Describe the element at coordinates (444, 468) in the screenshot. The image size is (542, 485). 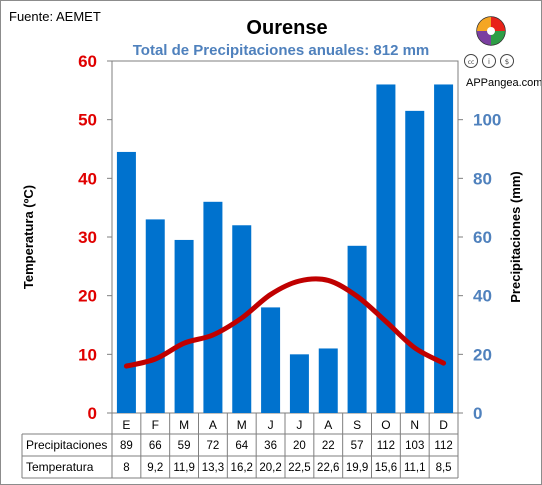
I see `temperature-cell: 8,5` at that location.